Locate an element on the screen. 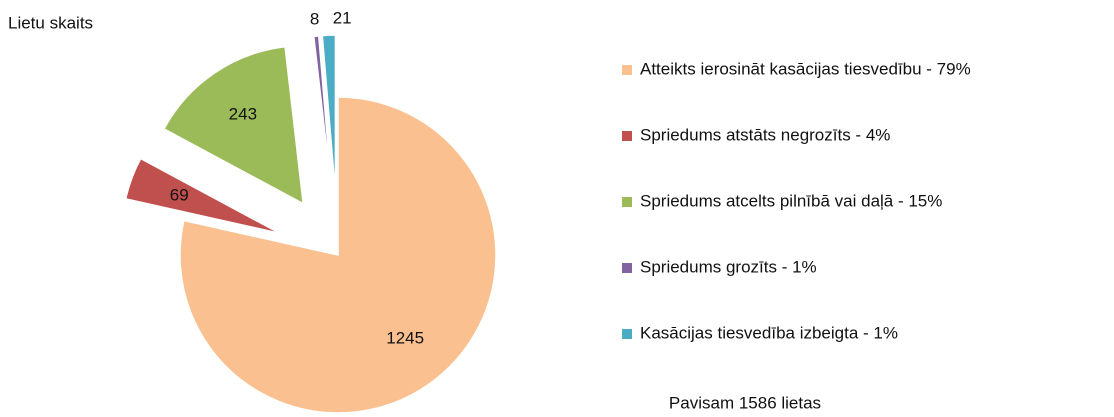  chart-footer: Pavisam 1586 lietas is located at coordinates (745, 402).